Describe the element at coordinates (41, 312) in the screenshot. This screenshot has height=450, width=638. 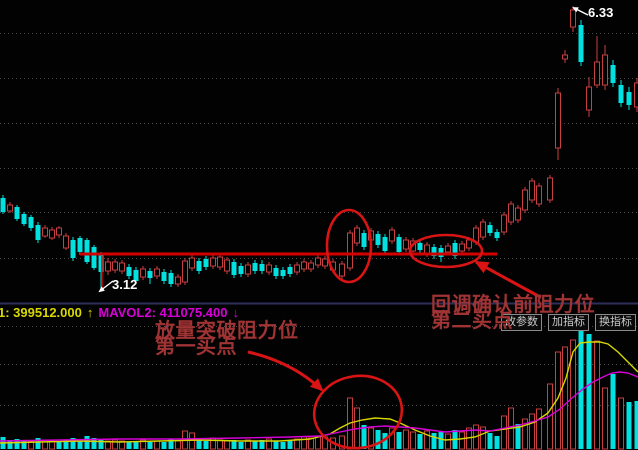
I see `mavol1-value: 1: 399512.000` at that location.